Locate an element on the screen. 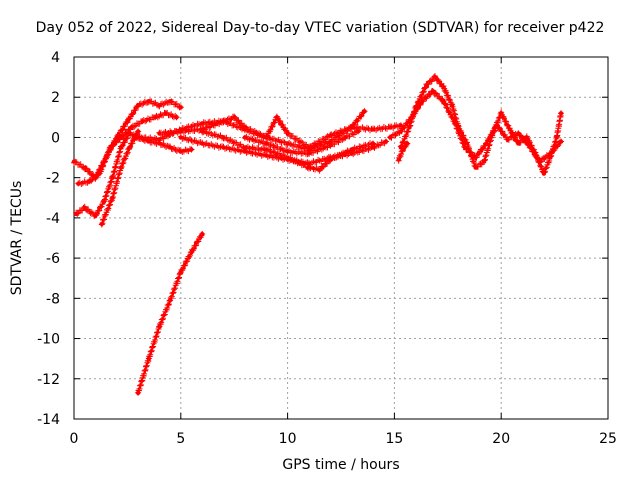 The height and width of the screenshot is (480, 640). y-tick-label: 2 is located at coordinates (55, 98).